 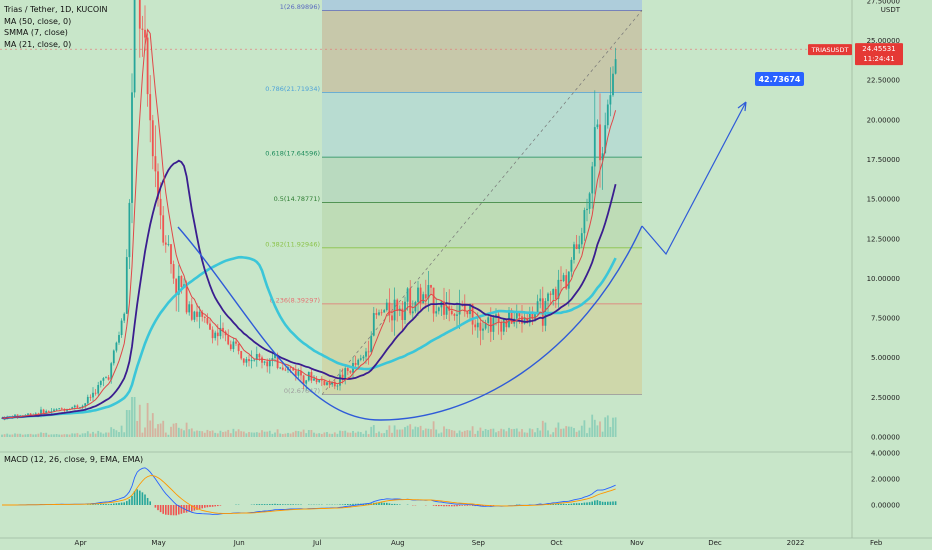 What do you see at coordinates (292, 89) in the screenshot?
I see `fib-label-2: 0.786(21.71934)` at bounding box center [292, 89].